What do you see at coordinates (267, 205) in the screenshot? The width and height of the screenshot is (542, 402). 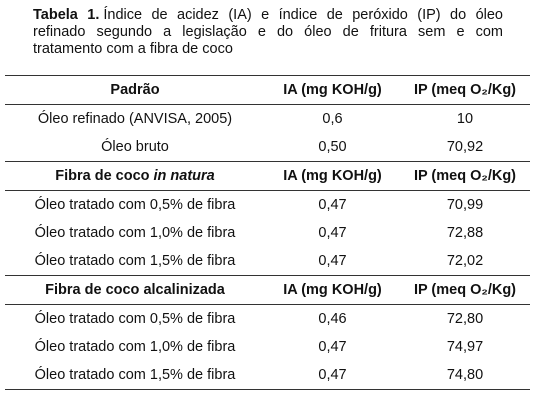 I see `data-row: Óleo tratado com 0,5% de fibra 0,47 70,99` at bounding box center [267, 205].